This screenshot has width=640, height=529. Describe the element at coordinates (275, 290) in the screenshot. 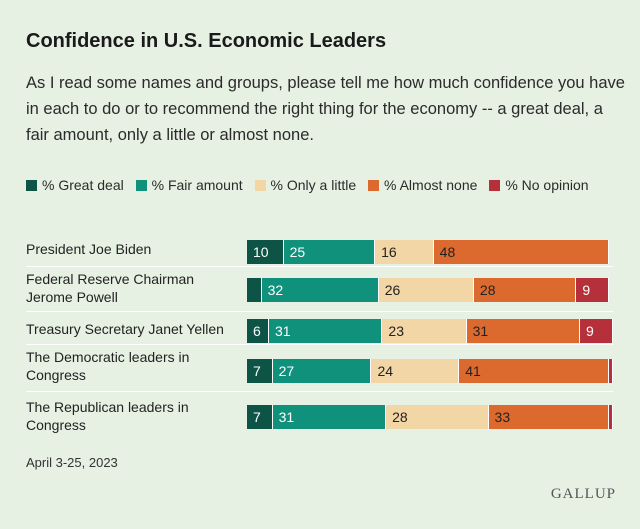

I see `data-label: 32` at that location.